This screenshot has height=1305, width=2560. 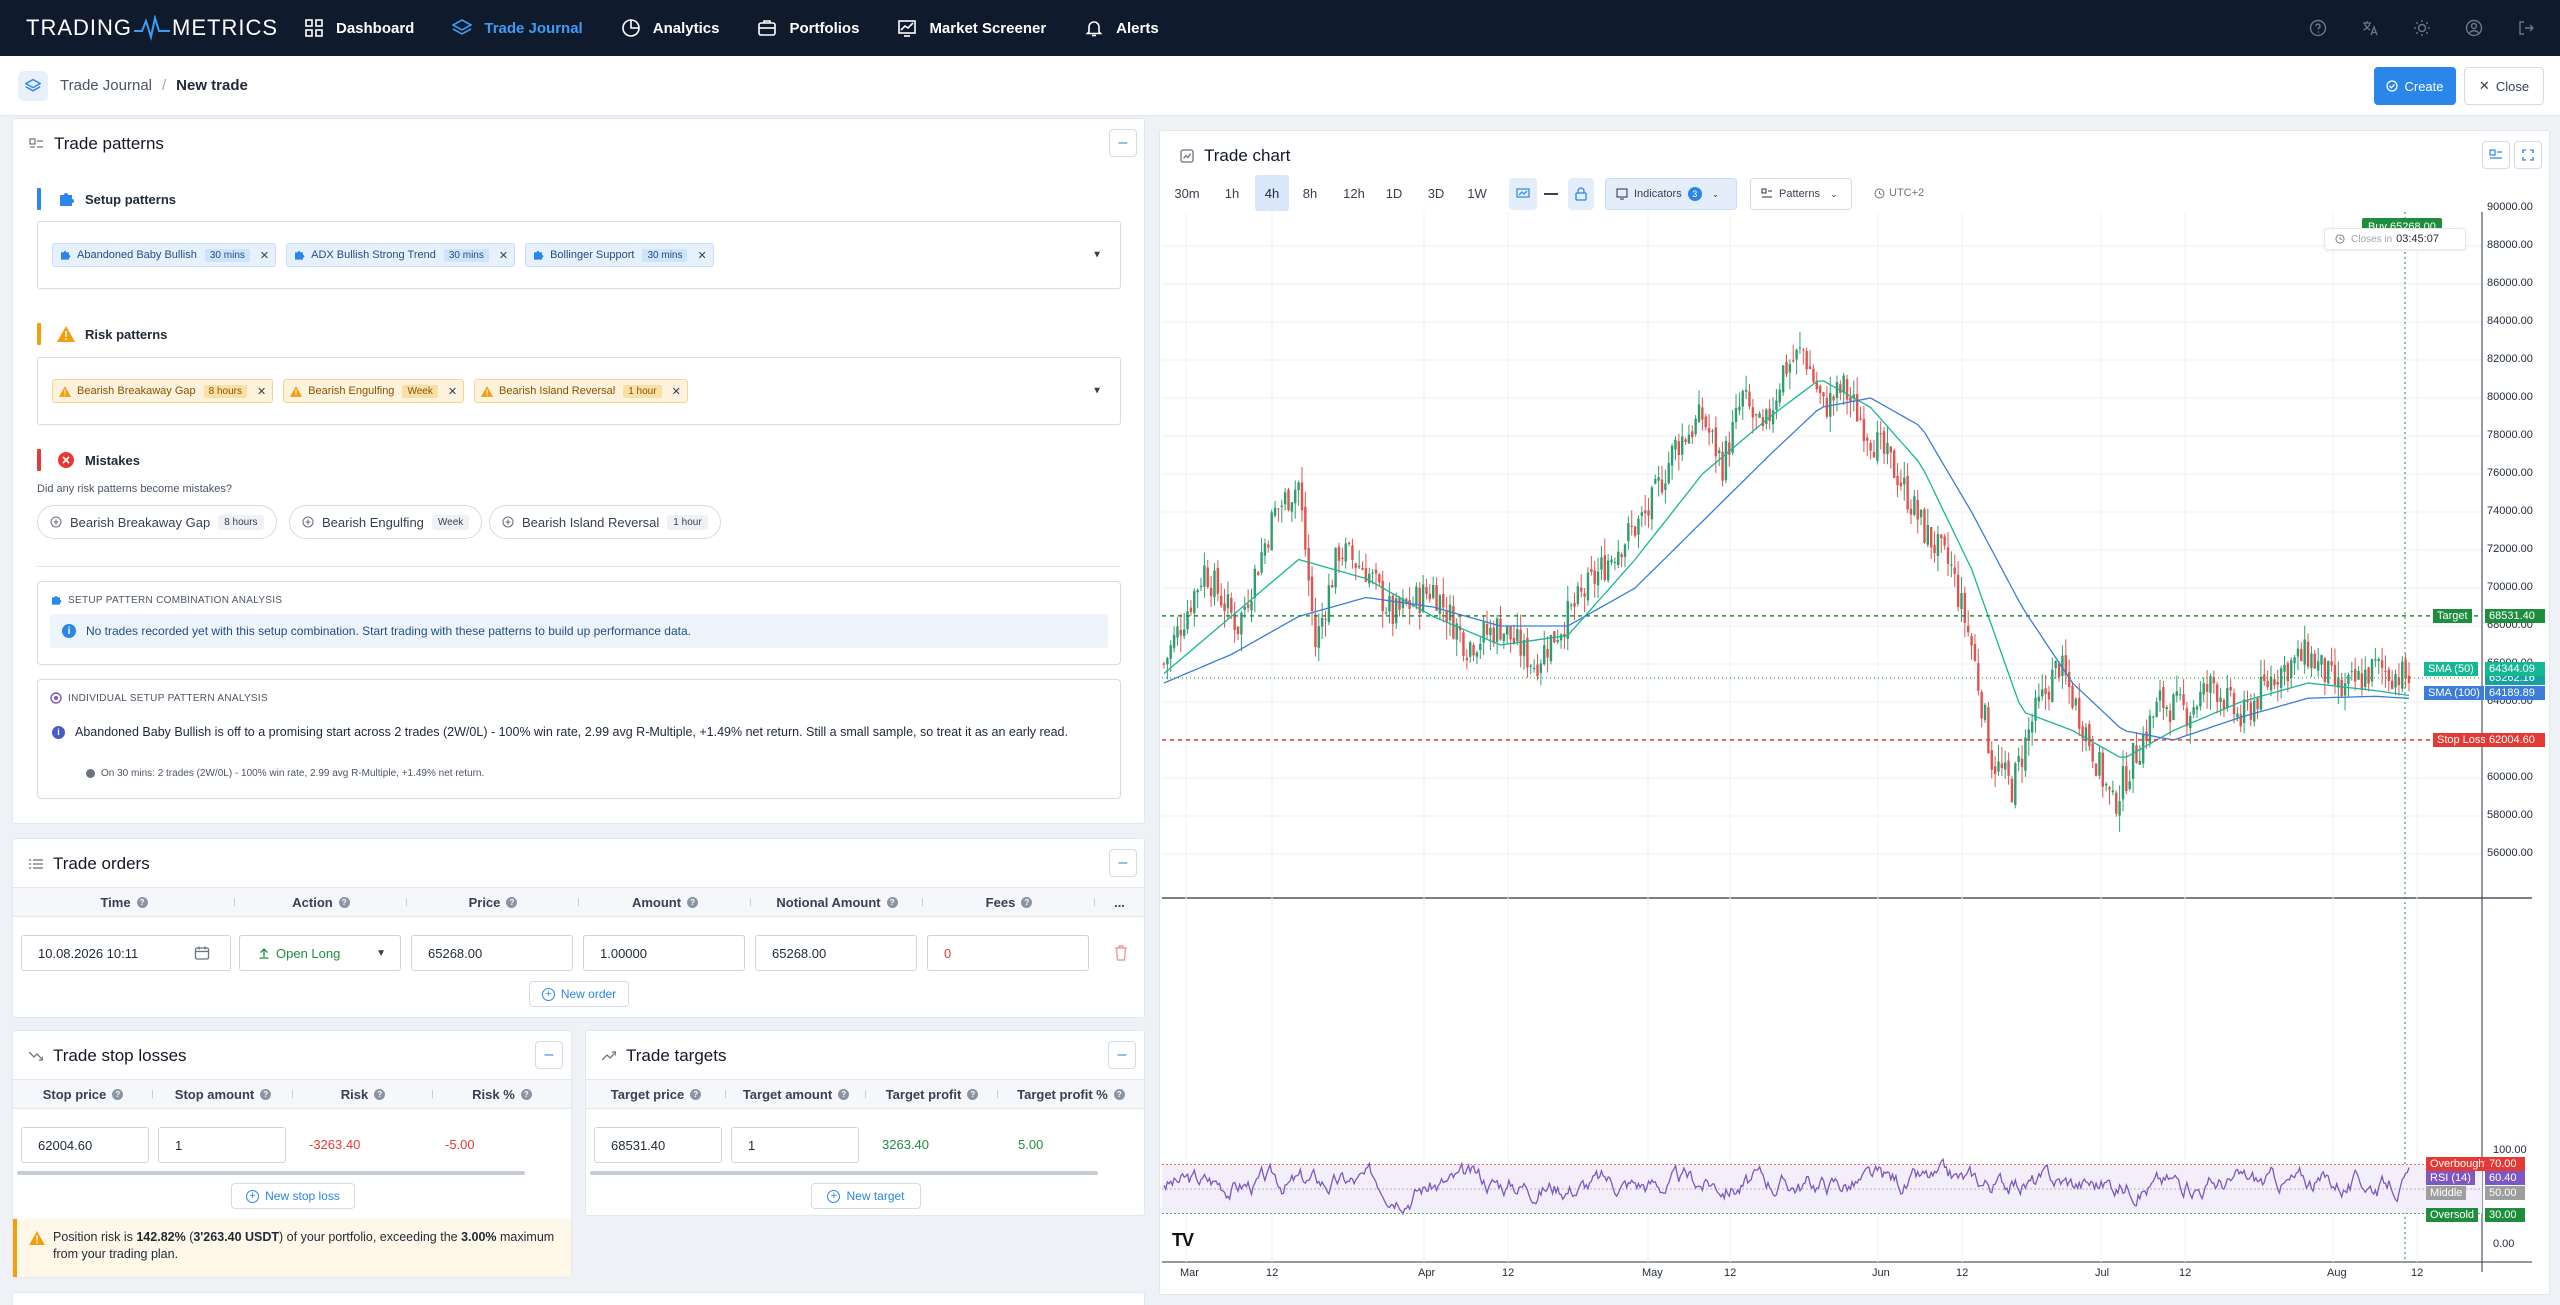 I want to click on pattern-chip: Bearish Island Reversal 1 hour ✕, so click(x=581, y=391).